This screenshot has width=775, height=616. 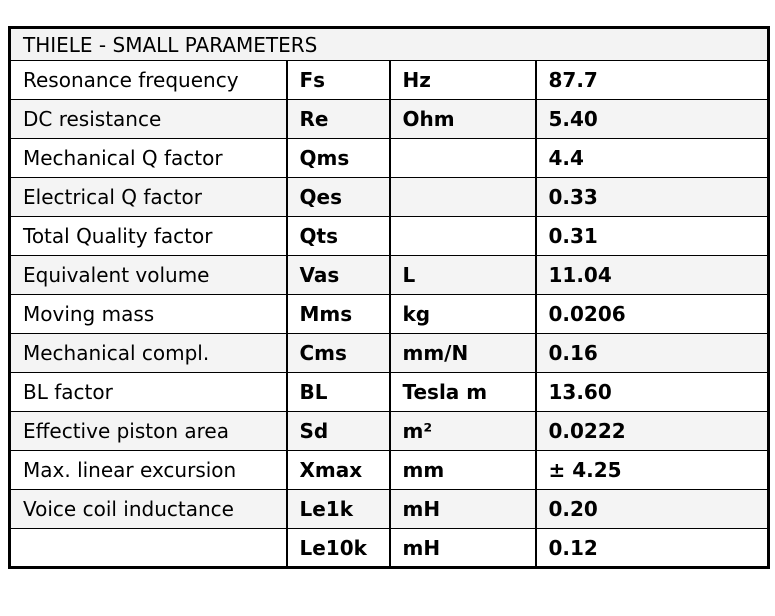 What do you see at coordinates (652, 314) in the screenshot?
I see `param-value-cell: 0.0206` at bounding box center [652, 314].